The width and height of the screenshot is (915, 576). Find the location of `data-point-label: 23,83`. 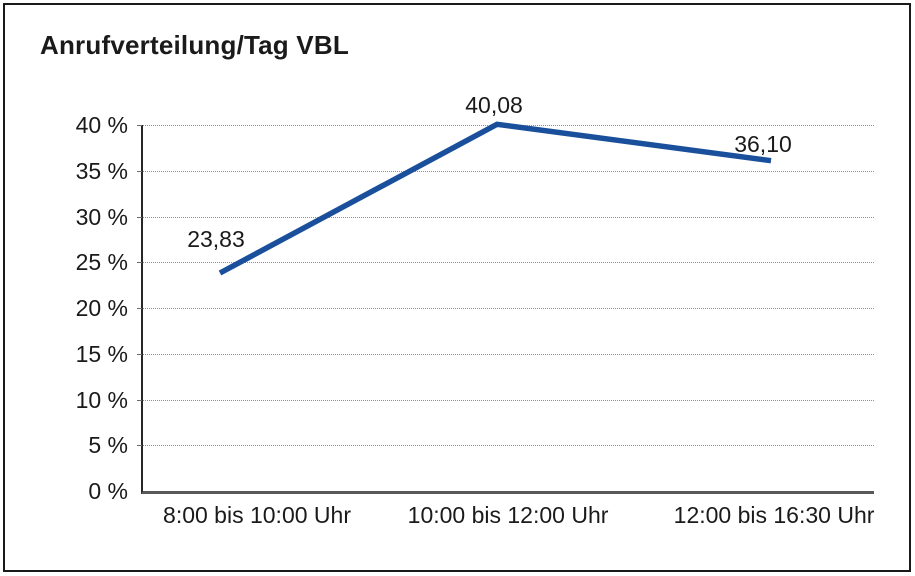

data-point-label: 23,83 is located at coordinates (216, 238).